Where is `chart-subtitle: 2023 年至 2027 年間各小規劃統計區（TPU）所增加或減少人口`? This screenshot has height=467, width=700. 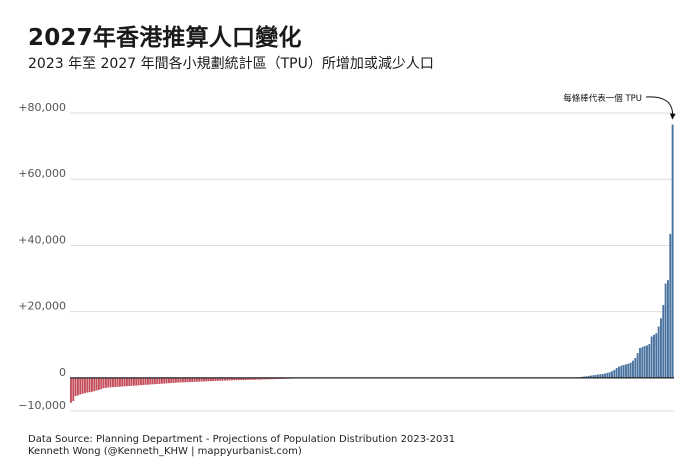
chart-subtitle: 2023 年至 2027 年間各小規劃統計區（TPU）所增加或減少人口 is located at coordinates (231, 64).